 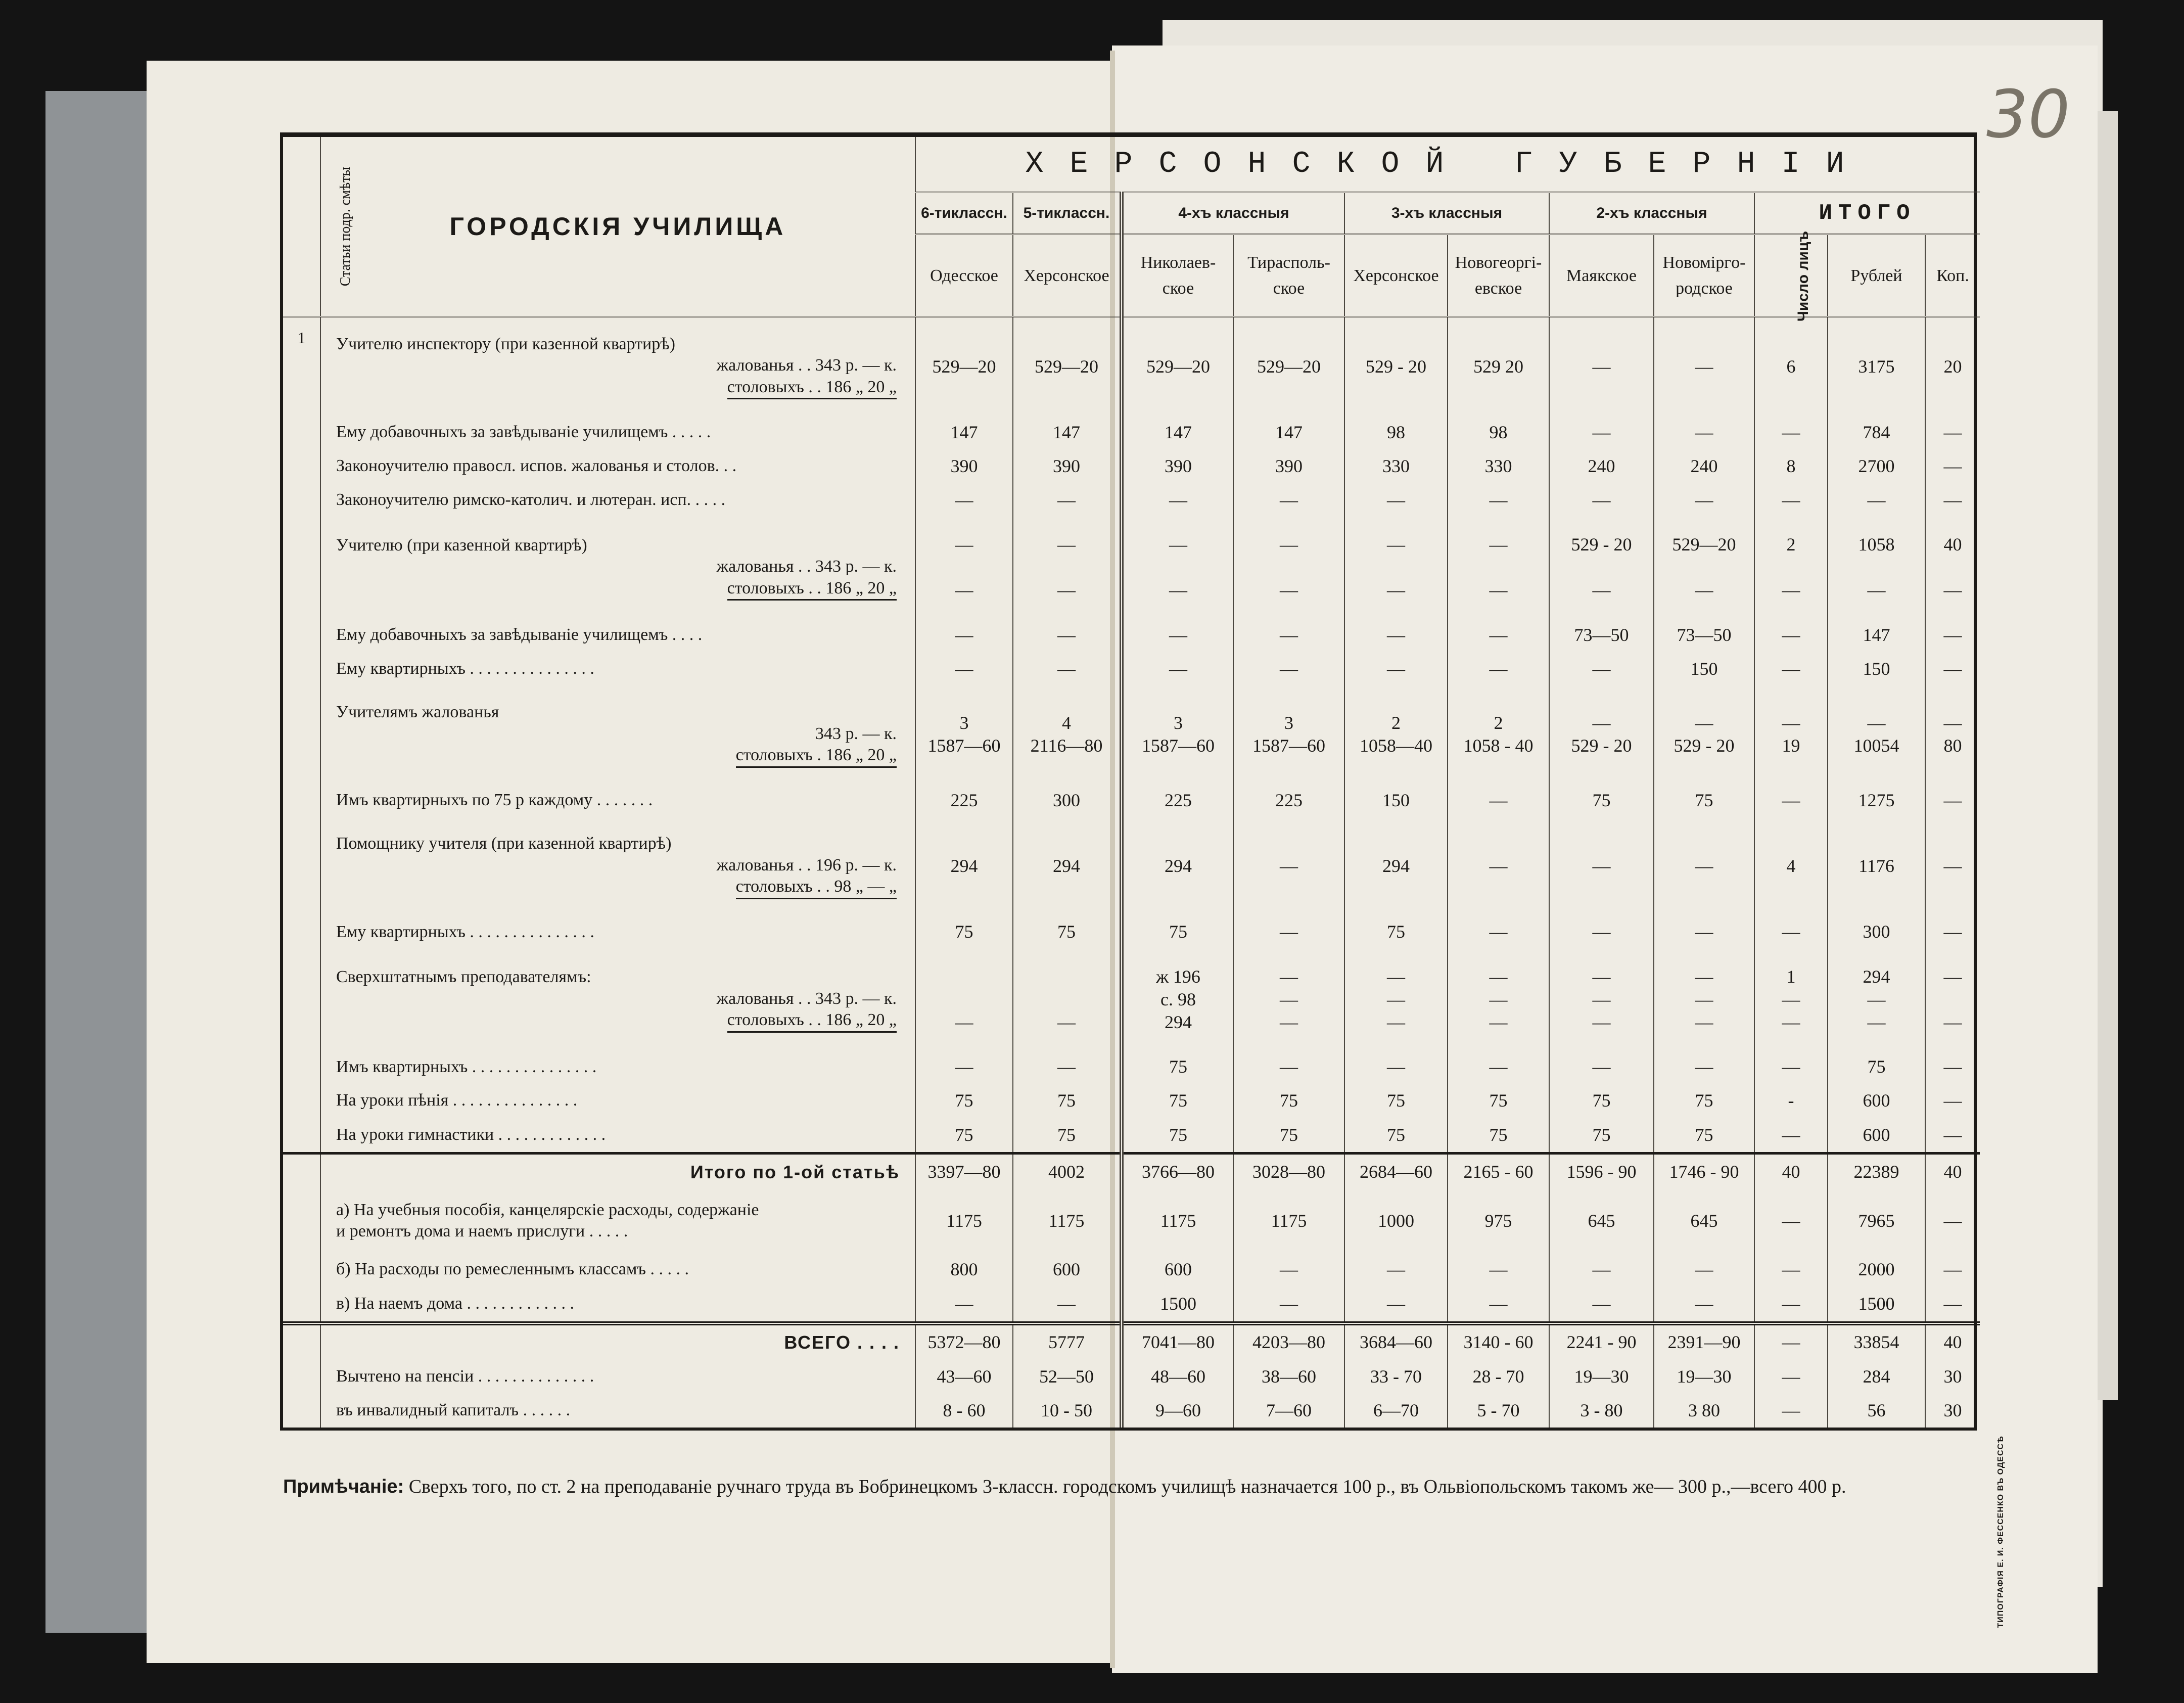 I want to click on cell-value: 9—60, so click(x=1176, y=1411).